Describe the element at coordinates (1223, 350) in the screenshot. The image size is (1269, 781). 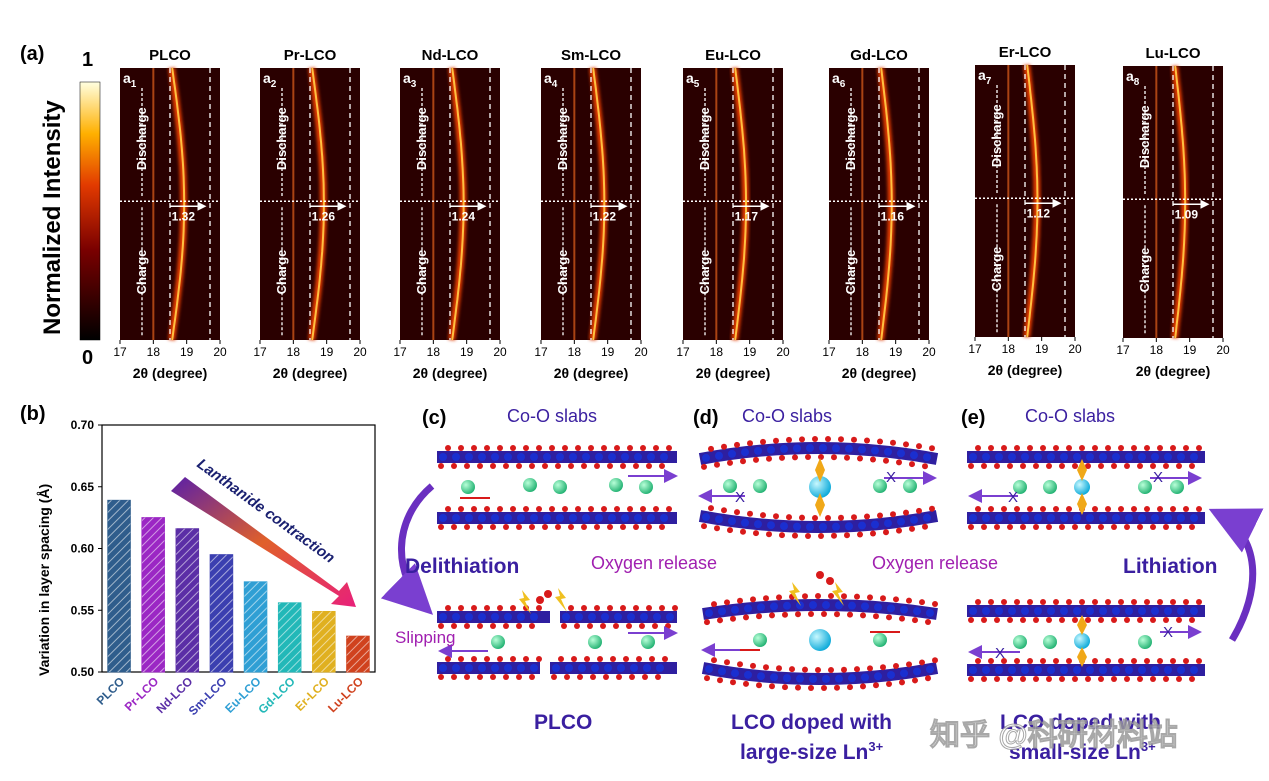
I see `x-tick-label: 20` at that location.